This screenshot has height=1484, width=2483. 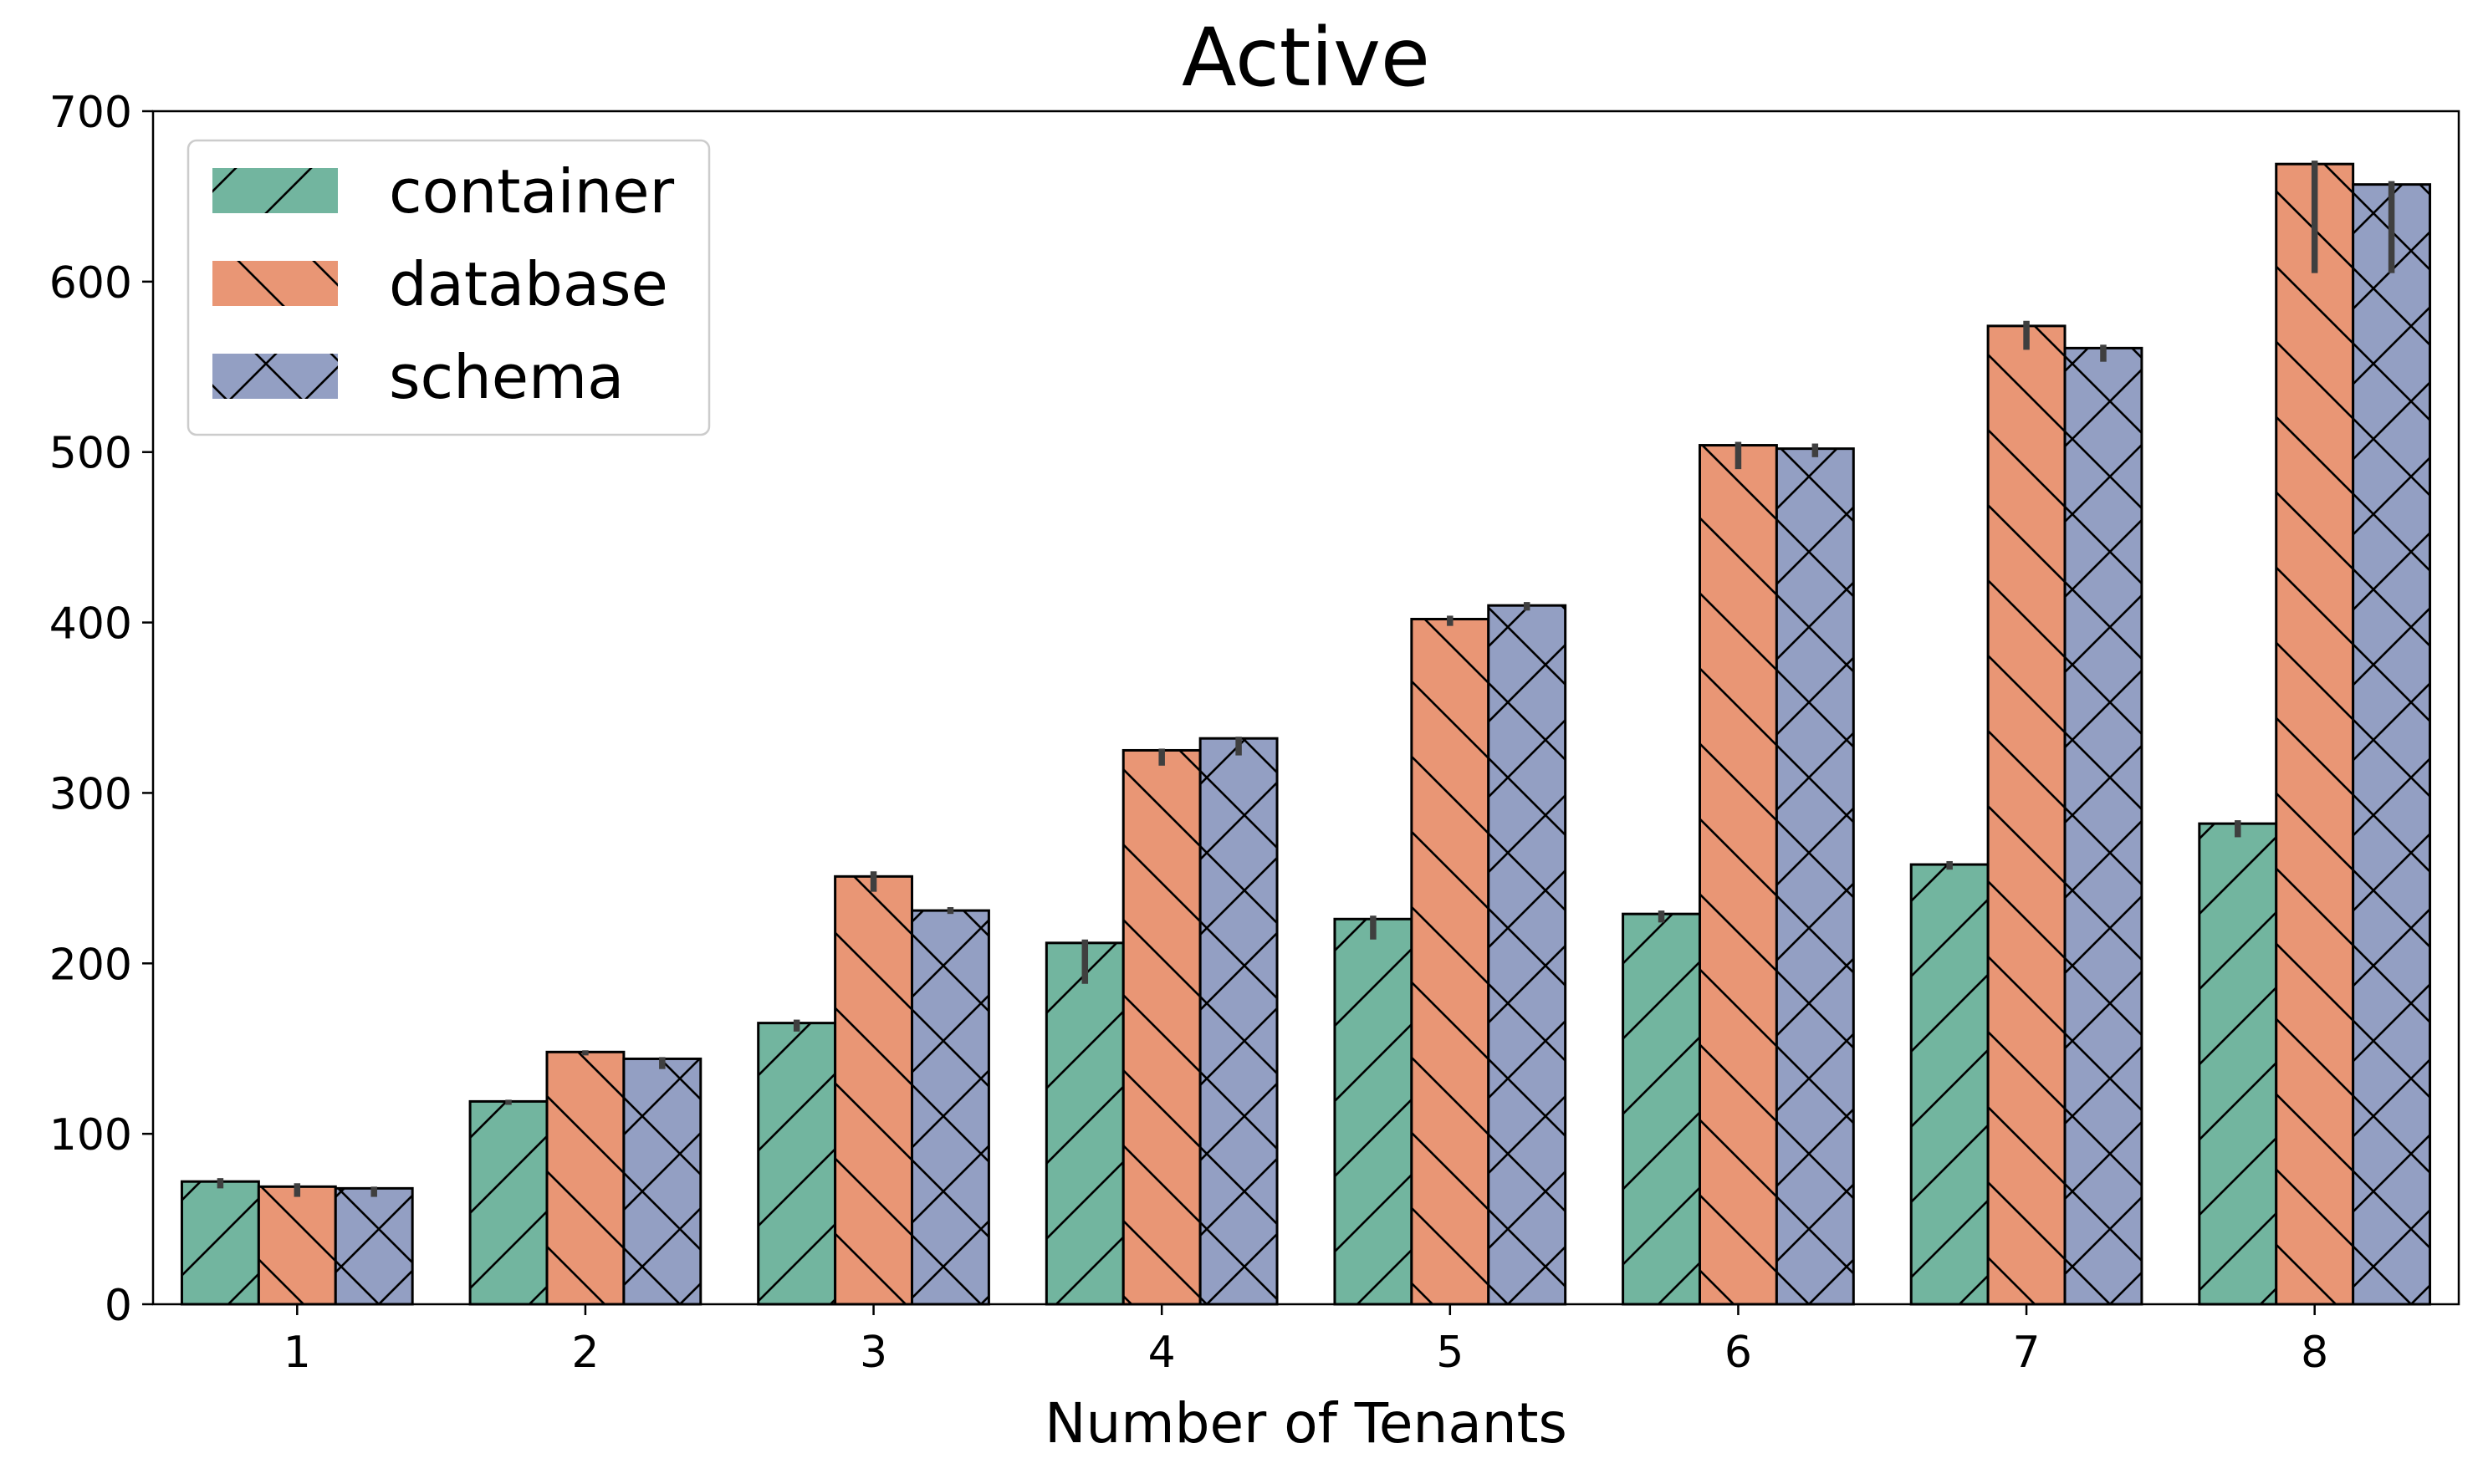 What do you see at coordinates (275, 190) in the screenshot?
I see `legend-swatch-container` at bounding box center [275, 190].